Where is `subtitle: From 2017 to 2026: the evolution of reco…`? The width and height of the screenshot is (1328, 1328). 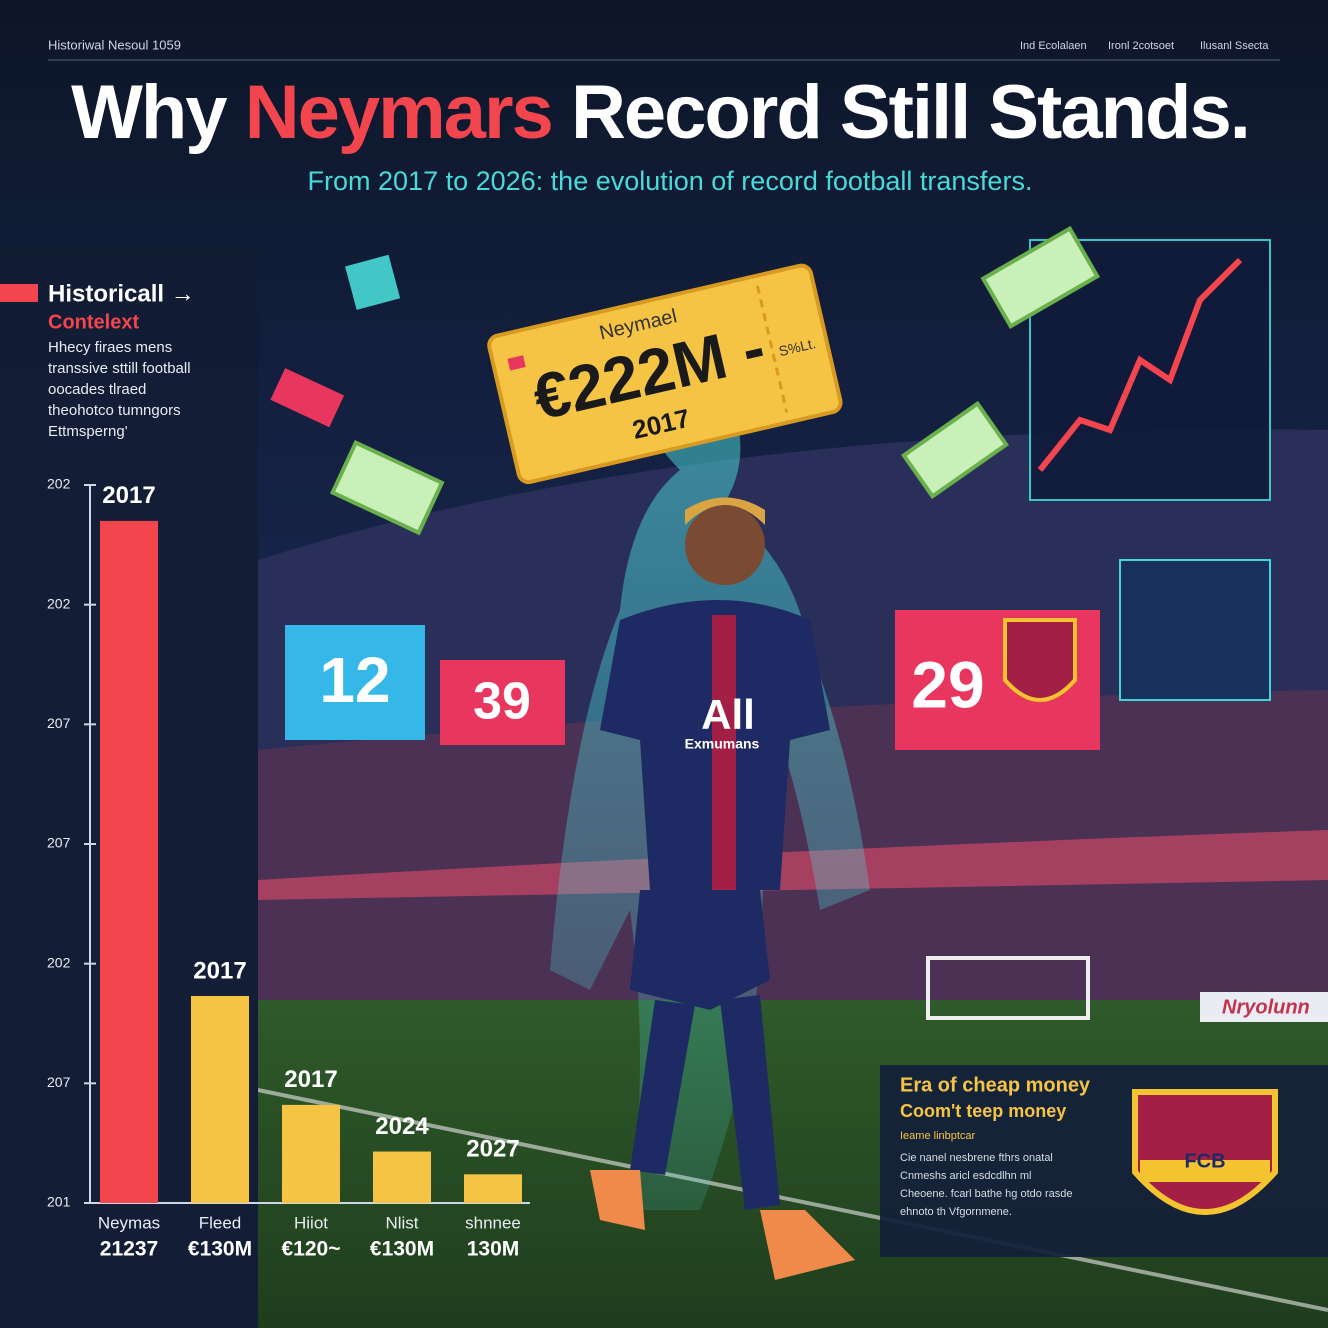 subtitle: From 2017 to 2026: the evolution of reco… is located at coordinates (670, 181).